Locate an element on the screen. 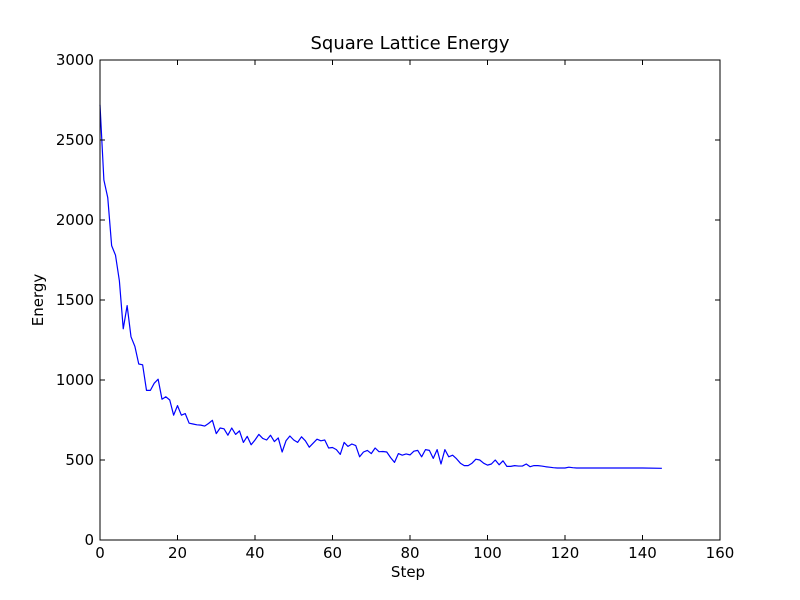 This screenshot has width=800, height=600. chart-title: Square Lattice Energy is located at coordinates (410, 43).